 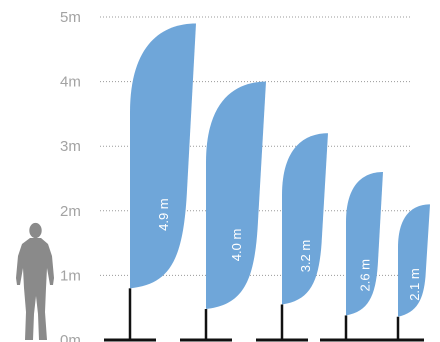 What do you see at coordinates (365, 275) in the screenshot?
I see `flag-height-label: 2.6 m` at bounding box center [365, 275].